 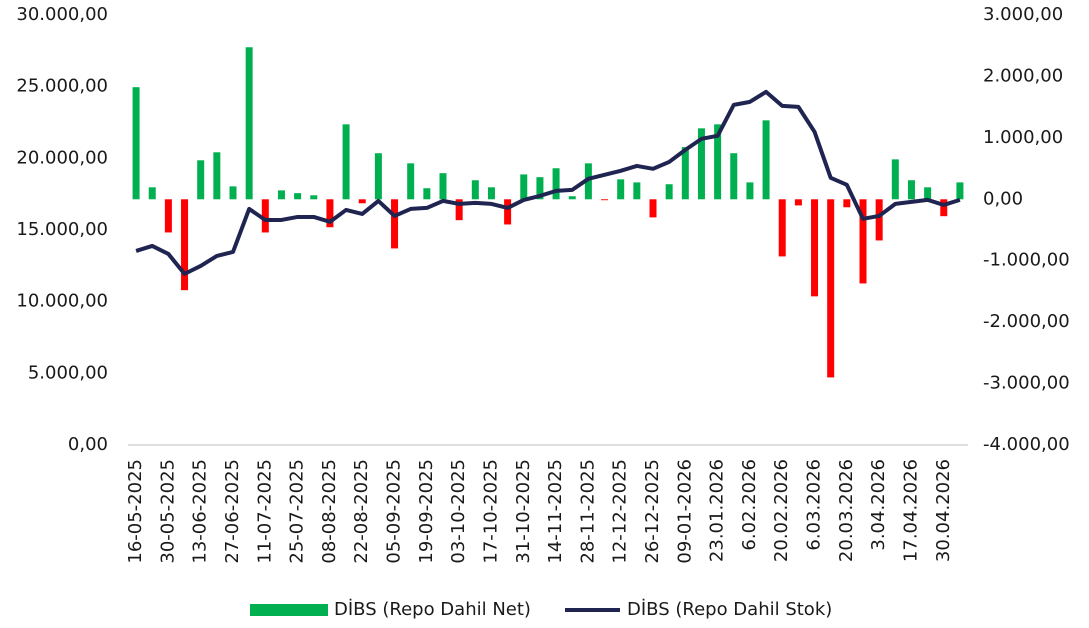 What do you see at coordinates (846, 510) in the screenshot?
I see `x-tick-label: 20.03.2026` at bounding box center [846, 510].